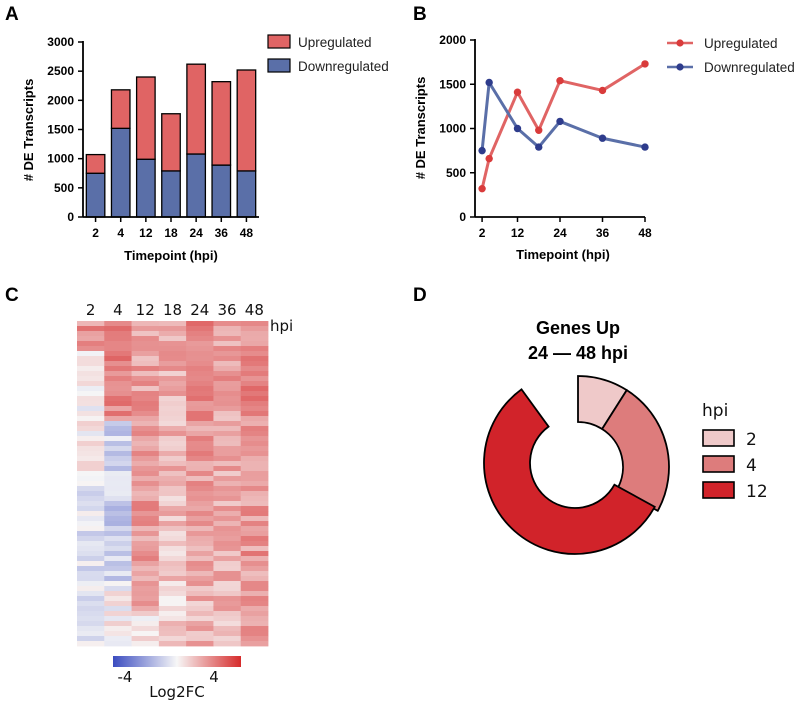  I want to click on bar-downregulated-36hpi, so click(221, 191).